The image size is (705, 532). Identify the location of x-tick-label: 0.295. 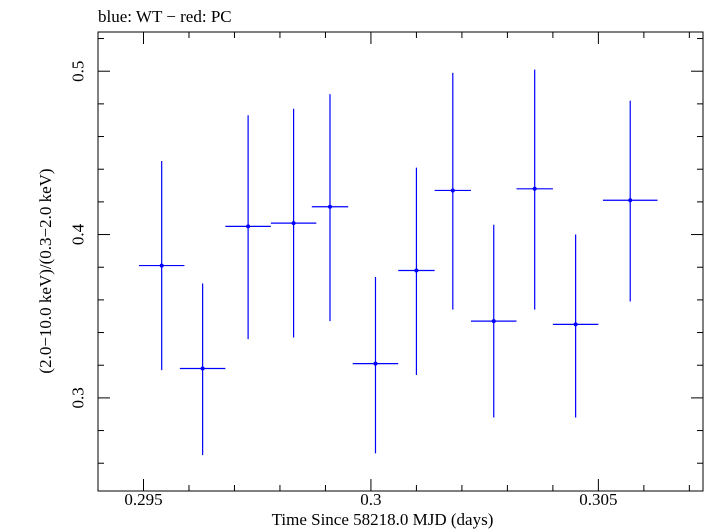
(143, 499).